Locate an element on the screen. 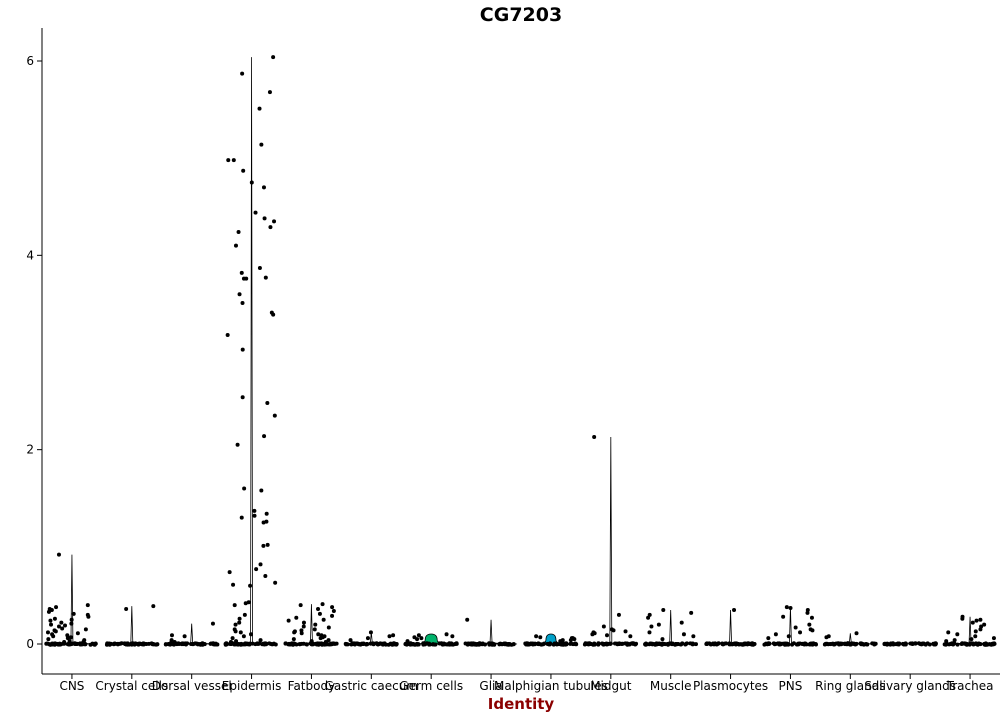 The height and width of the screenshot is (720, 1008). x-tick-label: Germ cells is located at coordinates (431, 686).